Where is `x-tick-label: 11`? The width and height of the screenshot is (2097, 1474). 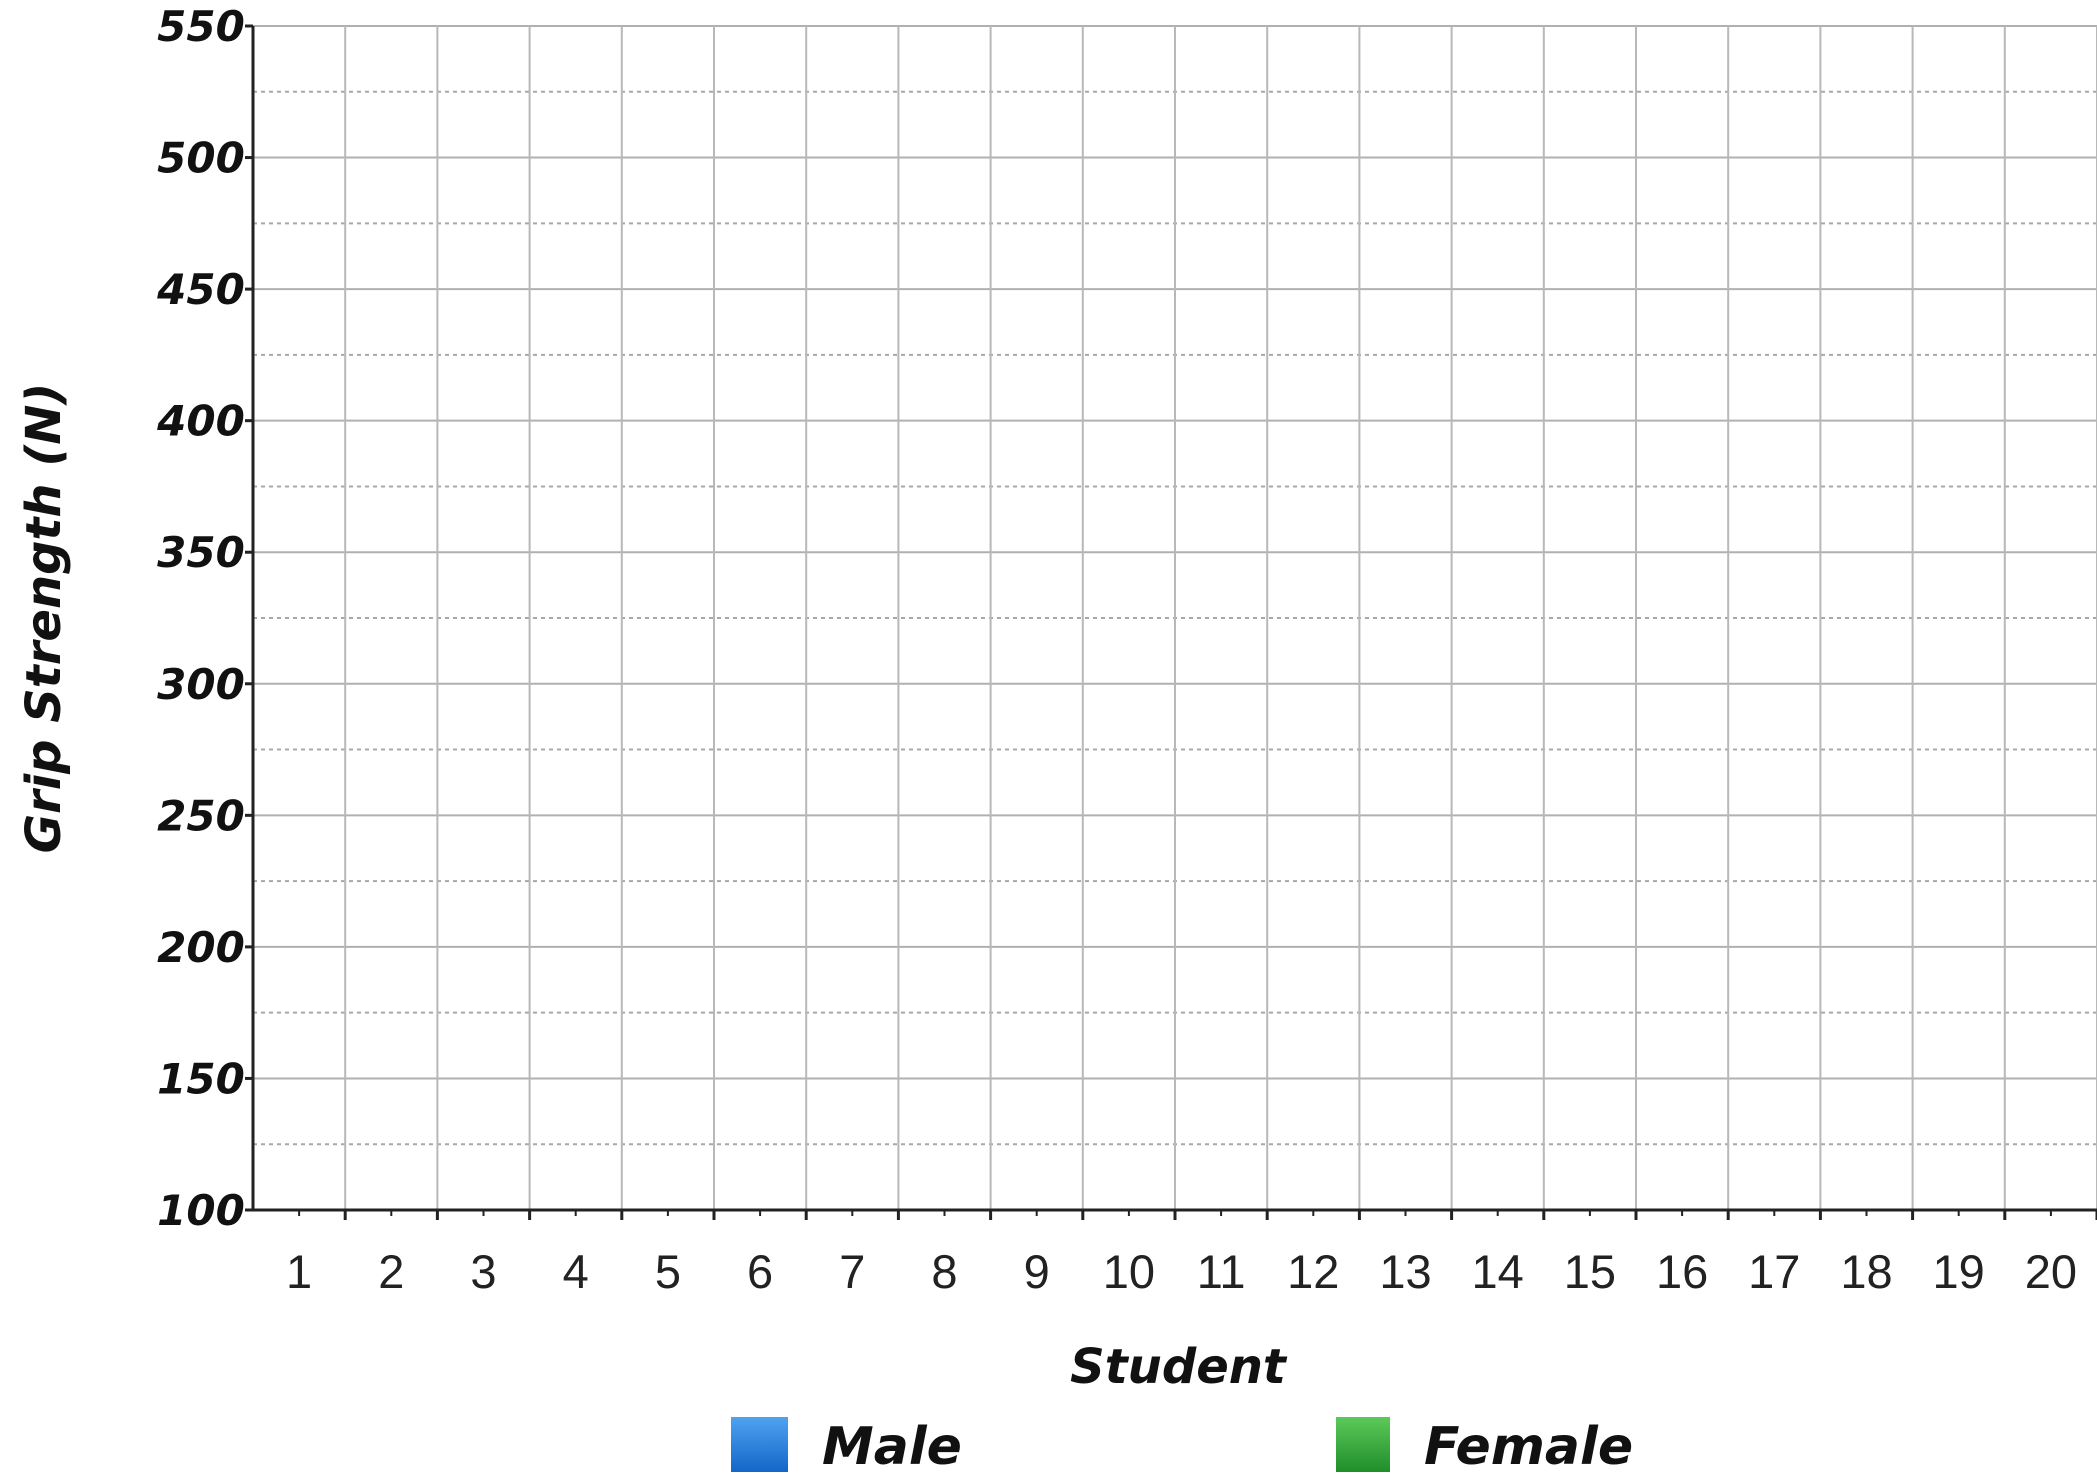
x-tick-label: 11 is located at coordinates (1221, 1271).